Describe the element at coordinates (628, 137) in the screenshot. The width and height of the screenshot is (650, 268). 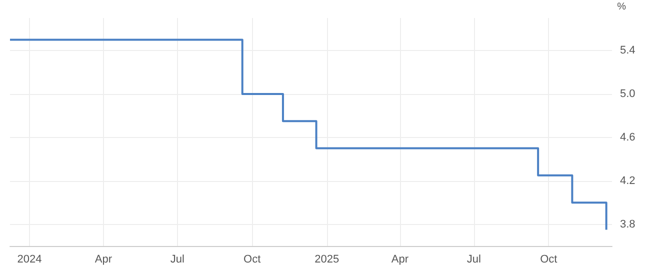
I see `y-tick-label: 4.6` at that location.